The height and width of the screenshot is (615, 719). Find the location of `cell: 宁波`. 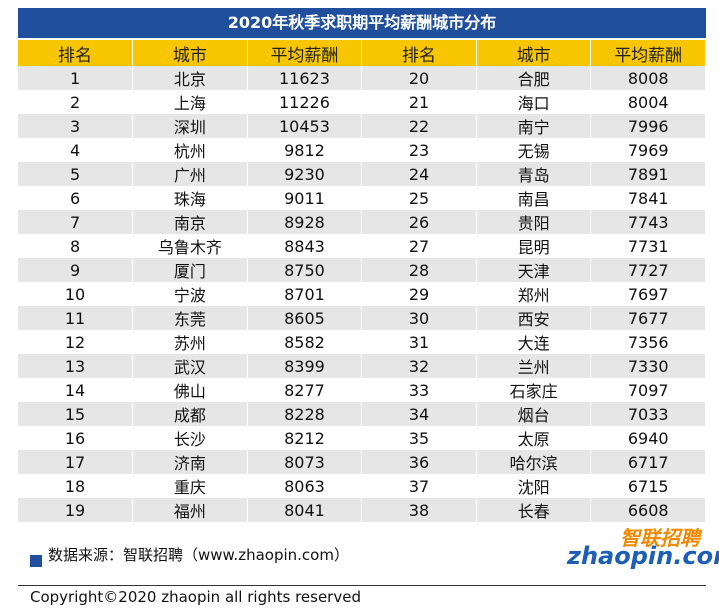

cell: 宁波 is located at coordinates (190, 294).